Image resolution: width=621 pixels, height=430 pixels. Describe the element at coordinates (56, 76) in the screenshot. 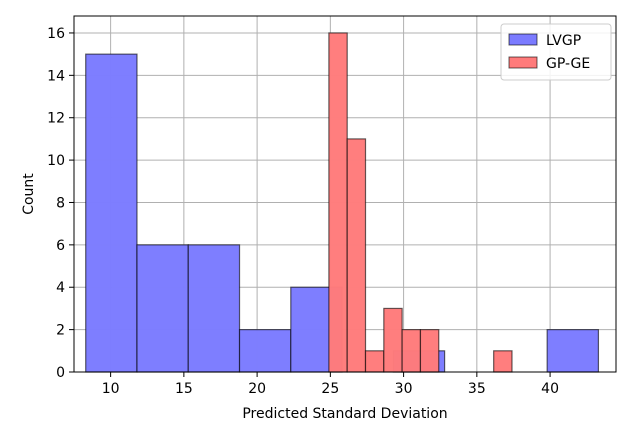

I see `y-tick-label: 14` at that location.